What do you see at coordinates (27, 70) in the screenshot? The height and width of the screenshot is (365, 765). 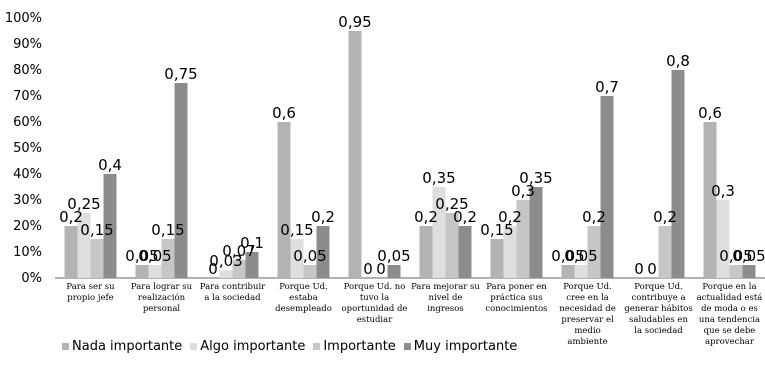 I see `y-tick-label: 80%` at bounding box center [27, 70].